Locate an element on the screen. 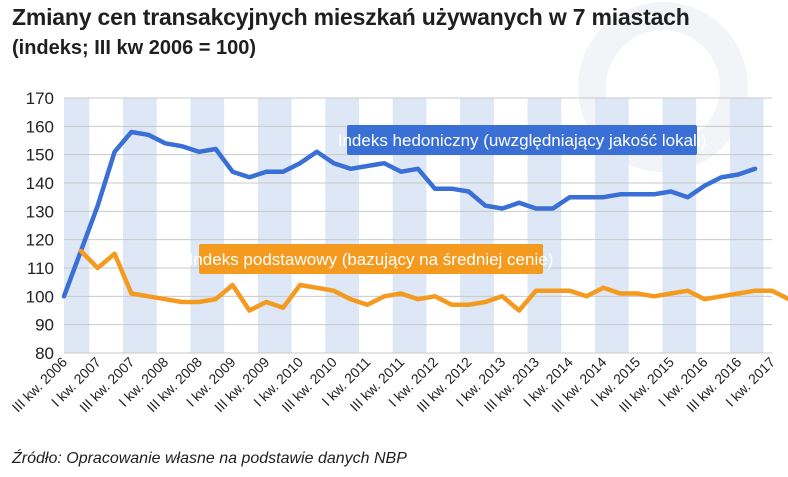 The width and height of the screenshot is (788, 477). legend-label-basic-box is located at coordinates (371, 259).